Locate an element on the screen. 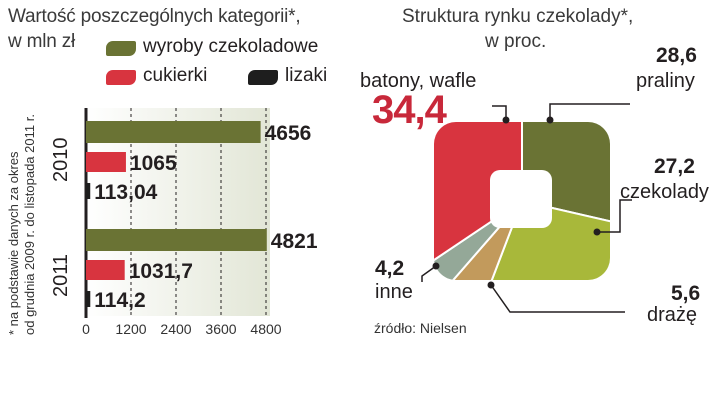  slice-value-inne: 4,2 is located at coordinates (390, 268).